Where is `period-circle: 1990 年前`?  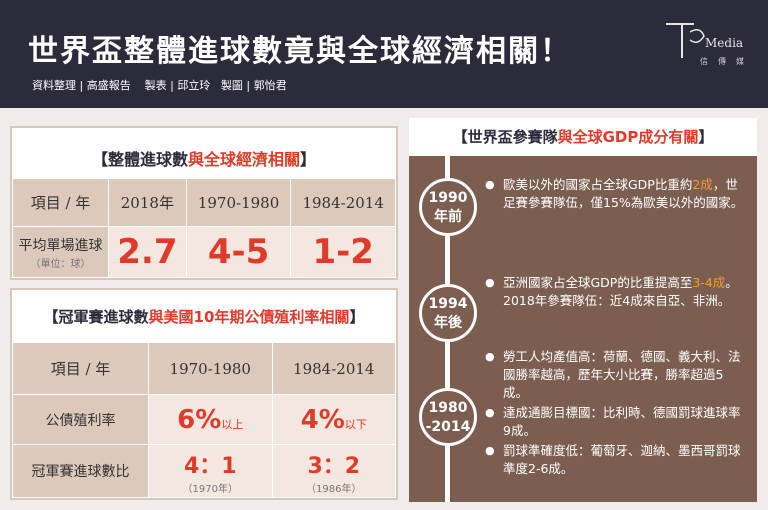 period-circle: 1990 年前 is located at coordinates (448, 207).